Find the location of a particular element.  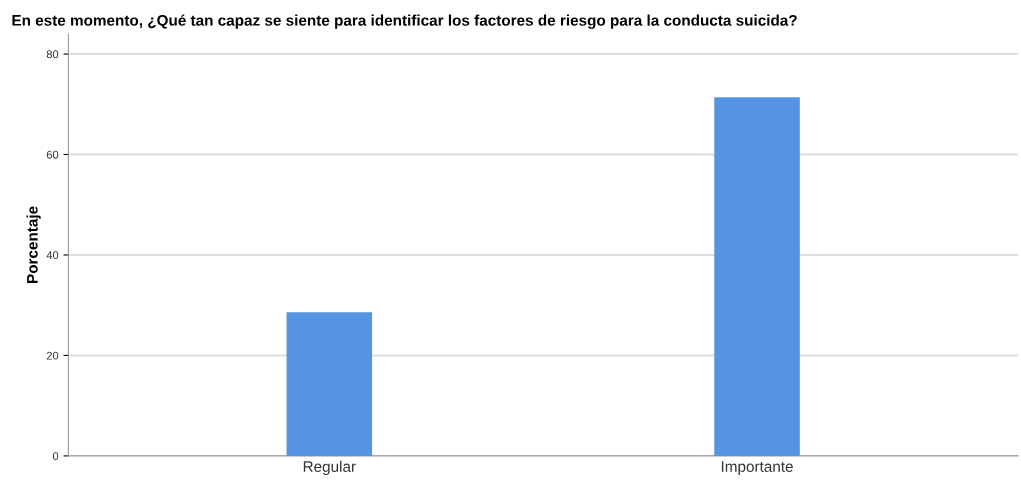

x-tick-label: Regular is located at coordinates (329, 467).